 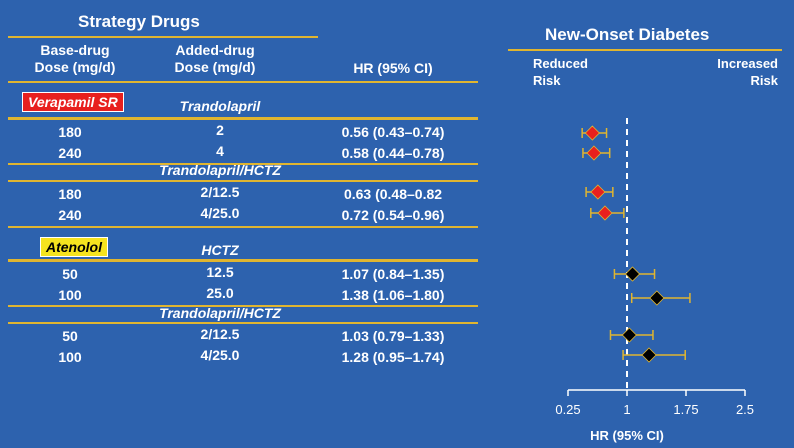 I want to click on header-base-line1: Base-drug, so click(x=75, y=50).